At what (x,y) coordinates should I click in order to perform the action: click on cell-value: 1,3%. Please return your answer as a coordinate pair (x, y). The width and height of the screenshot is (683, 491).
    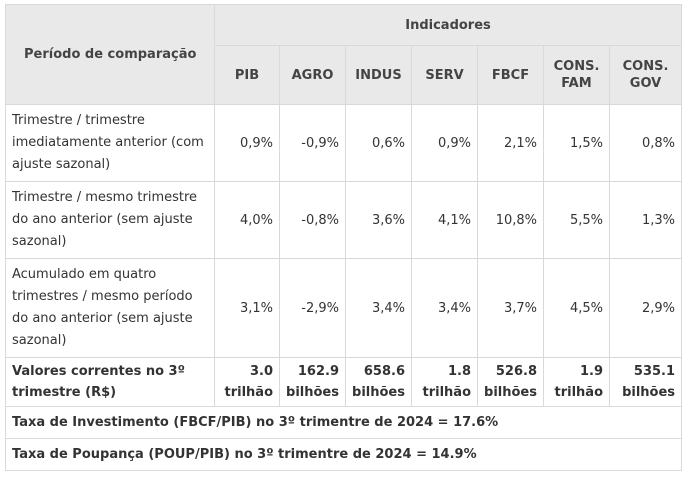
    Looking at the image, I should click on (645, 220).